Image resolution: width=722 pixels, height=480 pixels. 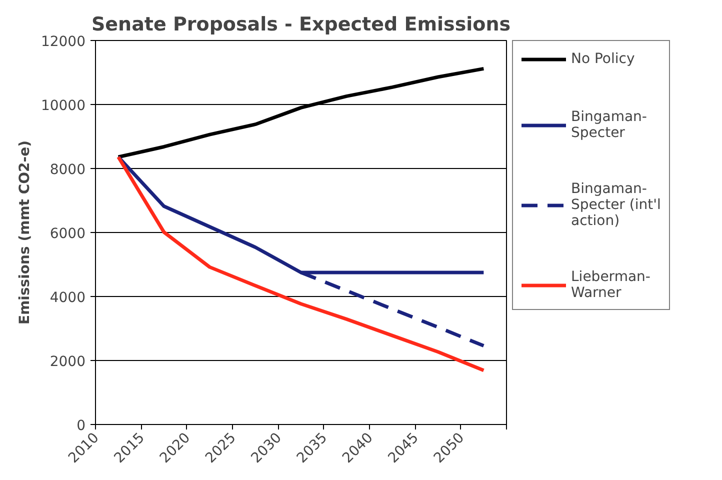 What do you see at coordinates (603, 59) in the screenshot?
I see `legend-label: No Policy` at bounding box center [603, 59].